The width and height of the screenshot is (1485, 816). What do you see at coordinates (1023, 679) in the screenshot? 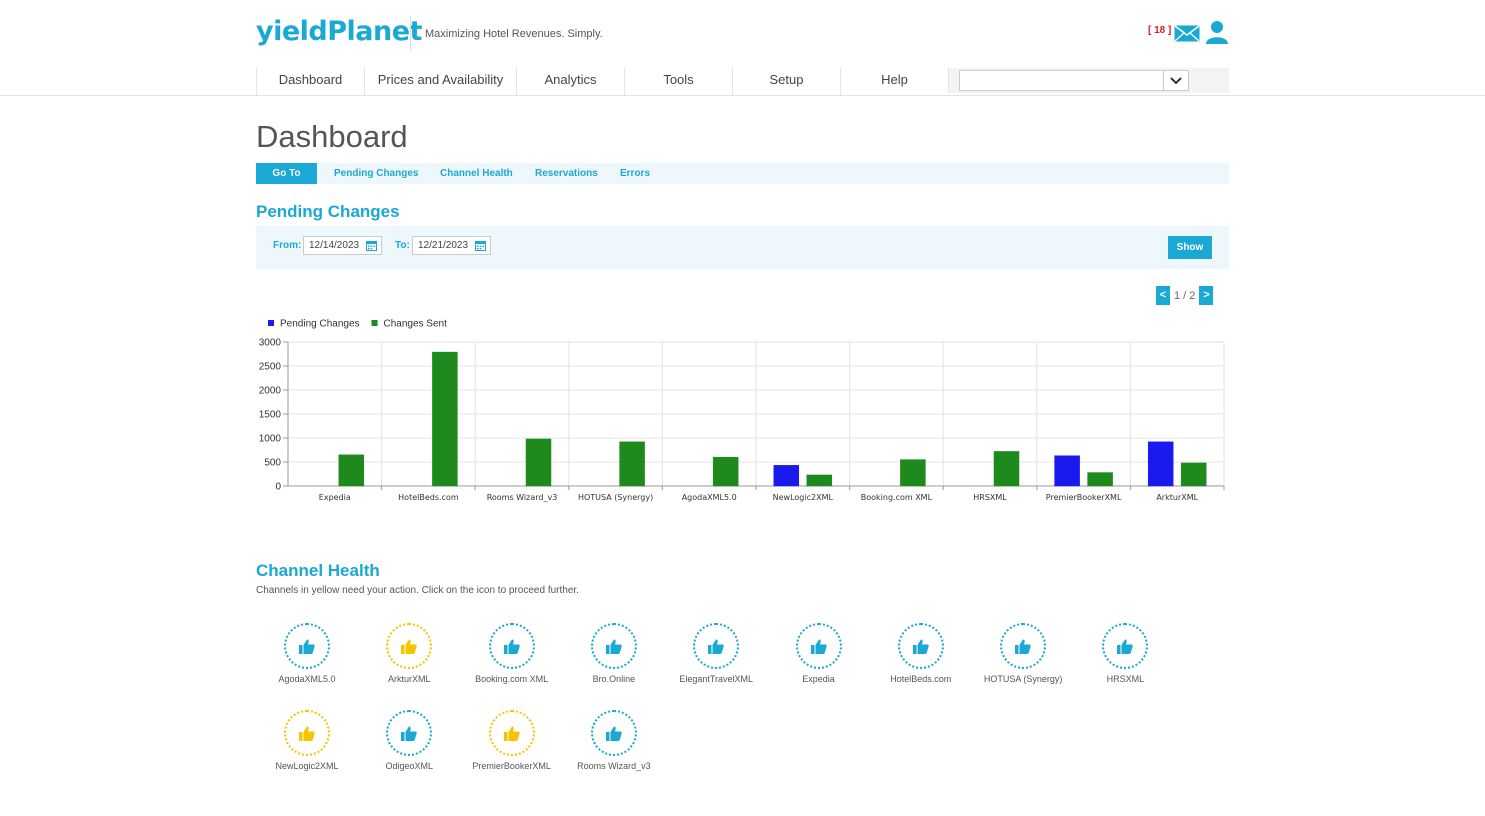
I see `channel-name: HOTUSA (Synergy)` at bounding box center [1023, 679].